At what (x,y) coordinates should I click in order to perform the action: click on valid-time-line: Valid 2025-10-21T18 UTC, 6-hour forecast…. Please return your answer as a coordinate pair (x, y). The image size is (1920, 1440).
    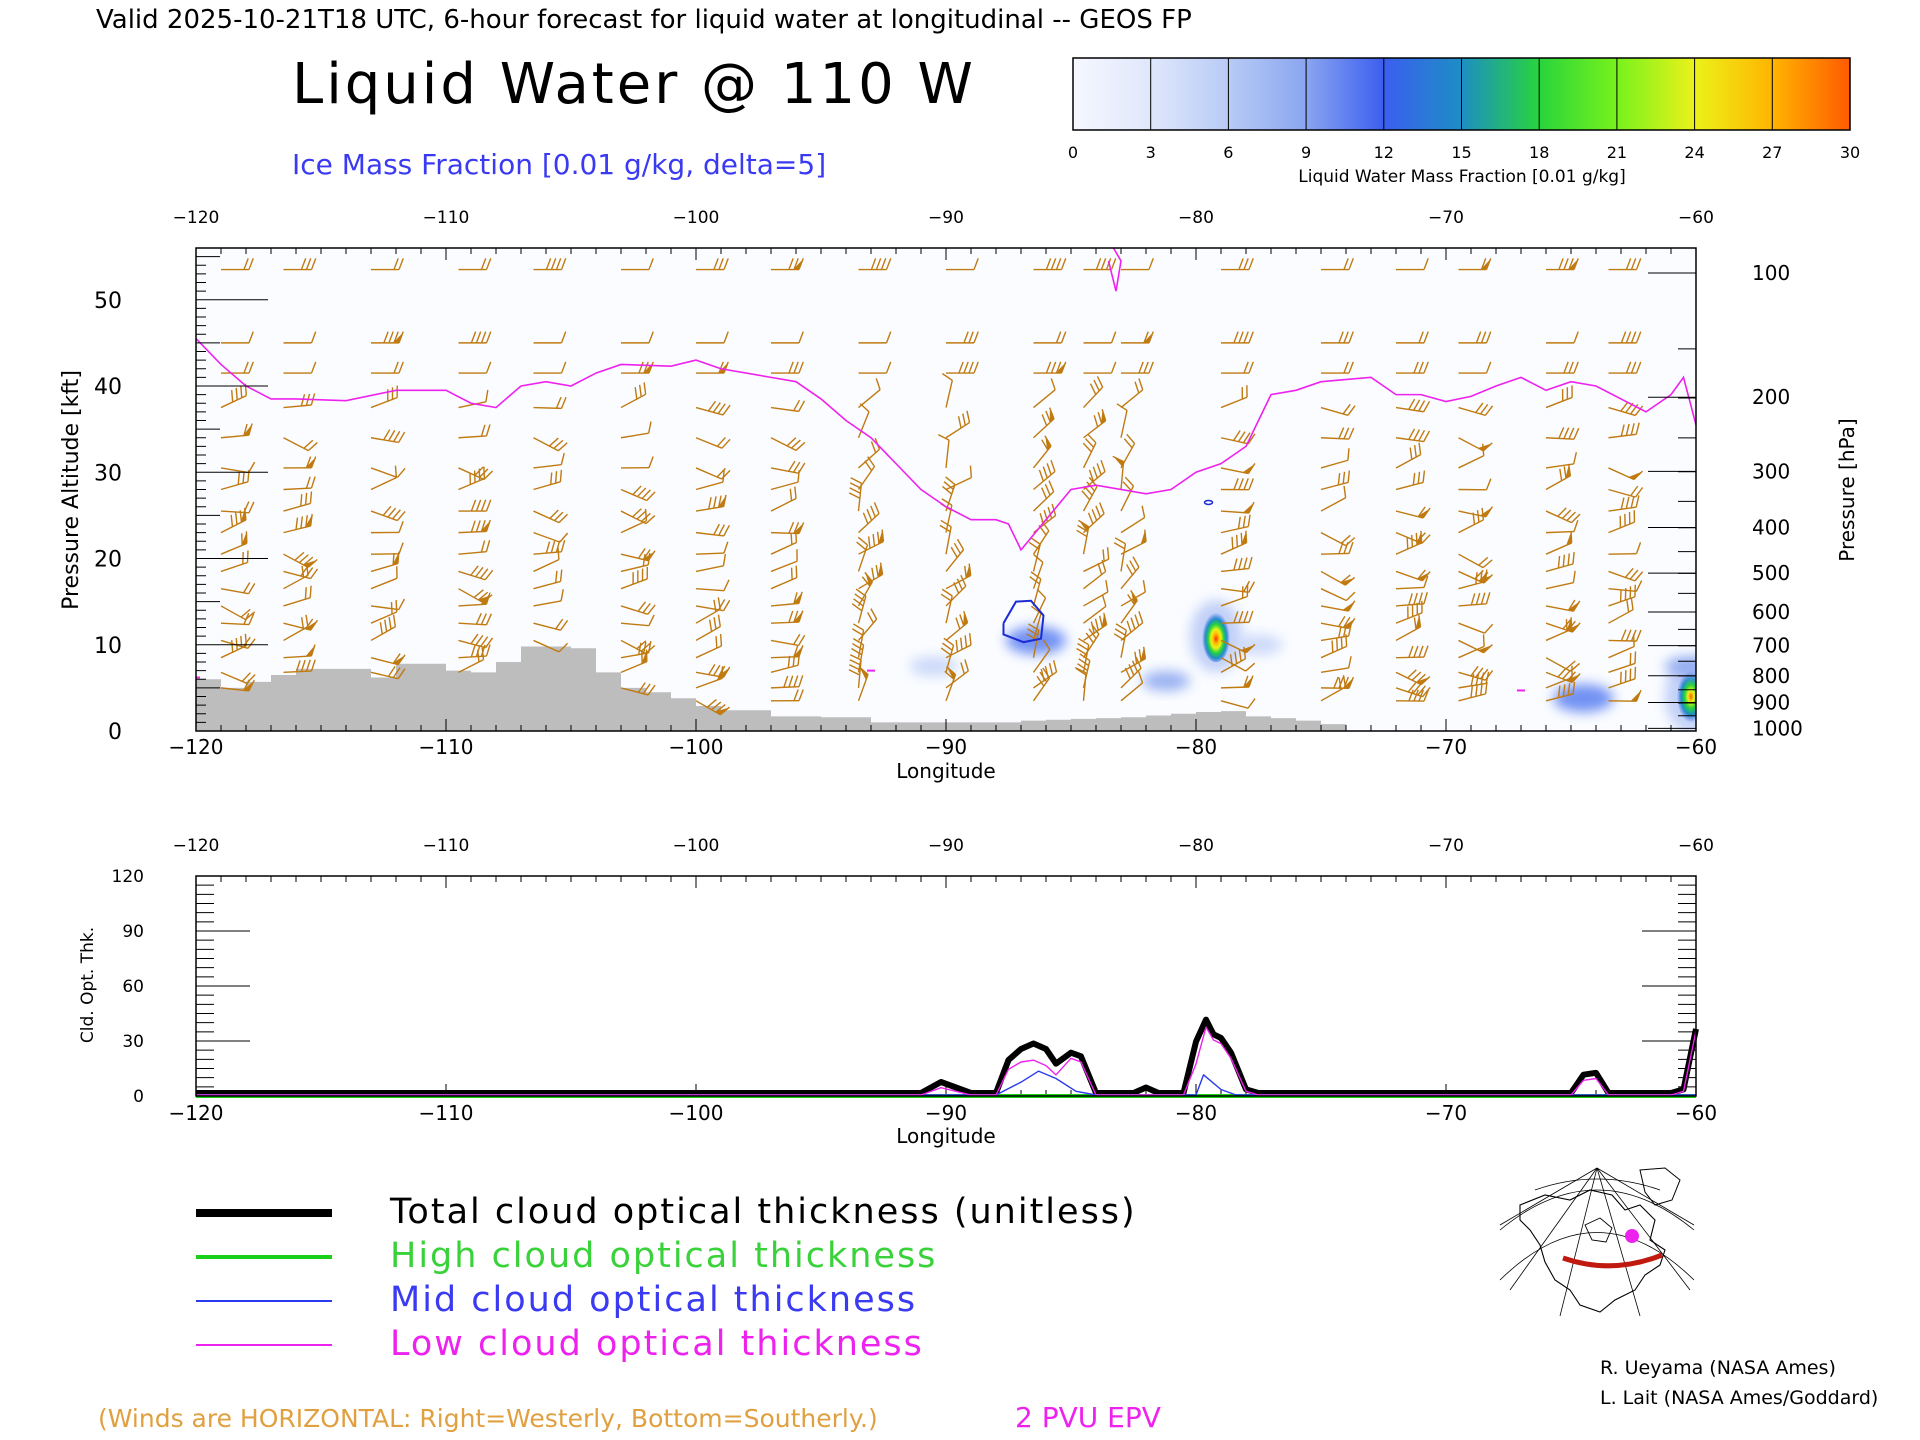
    Looking at the image, I should click on (644, 20).